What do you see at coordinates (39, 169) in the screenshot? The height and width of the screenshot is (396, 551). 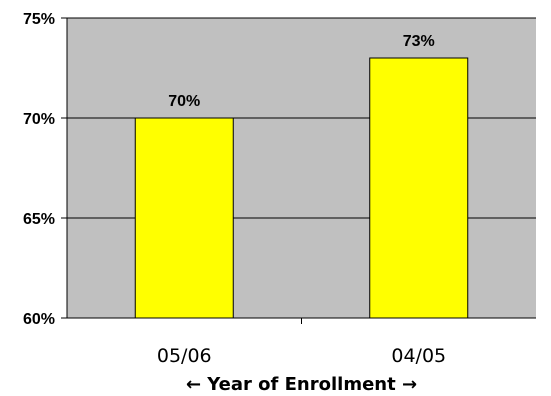 I see `y-tick-labels: 60% 65% 70% 75%` at bounding box center [39, 169].